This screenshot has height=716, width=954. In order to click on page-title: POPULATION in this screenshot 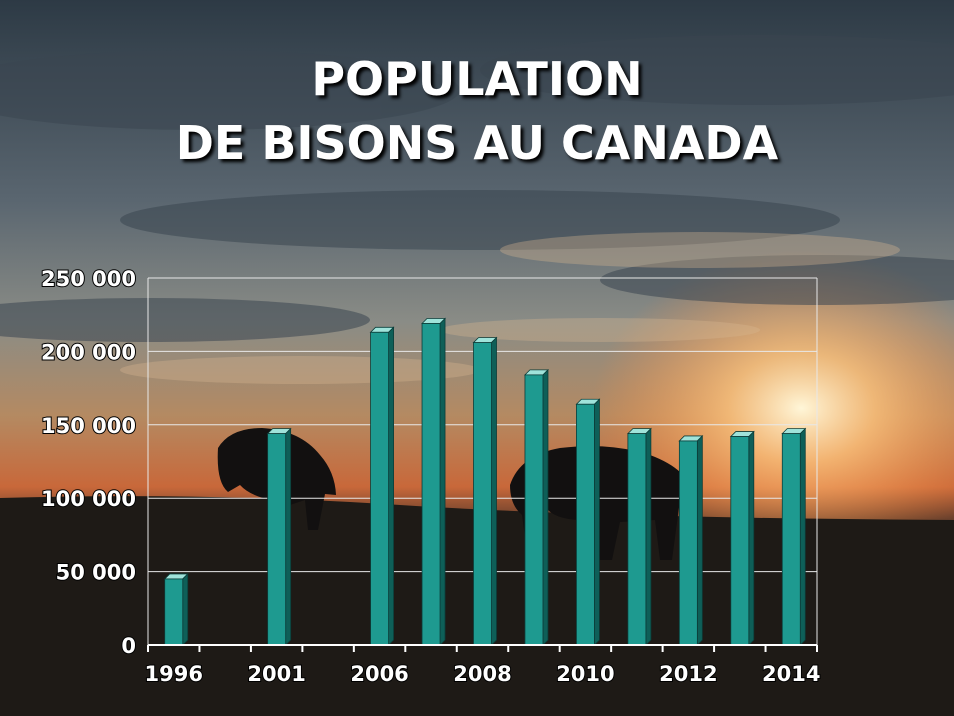, I will do `click(477, 79)`.